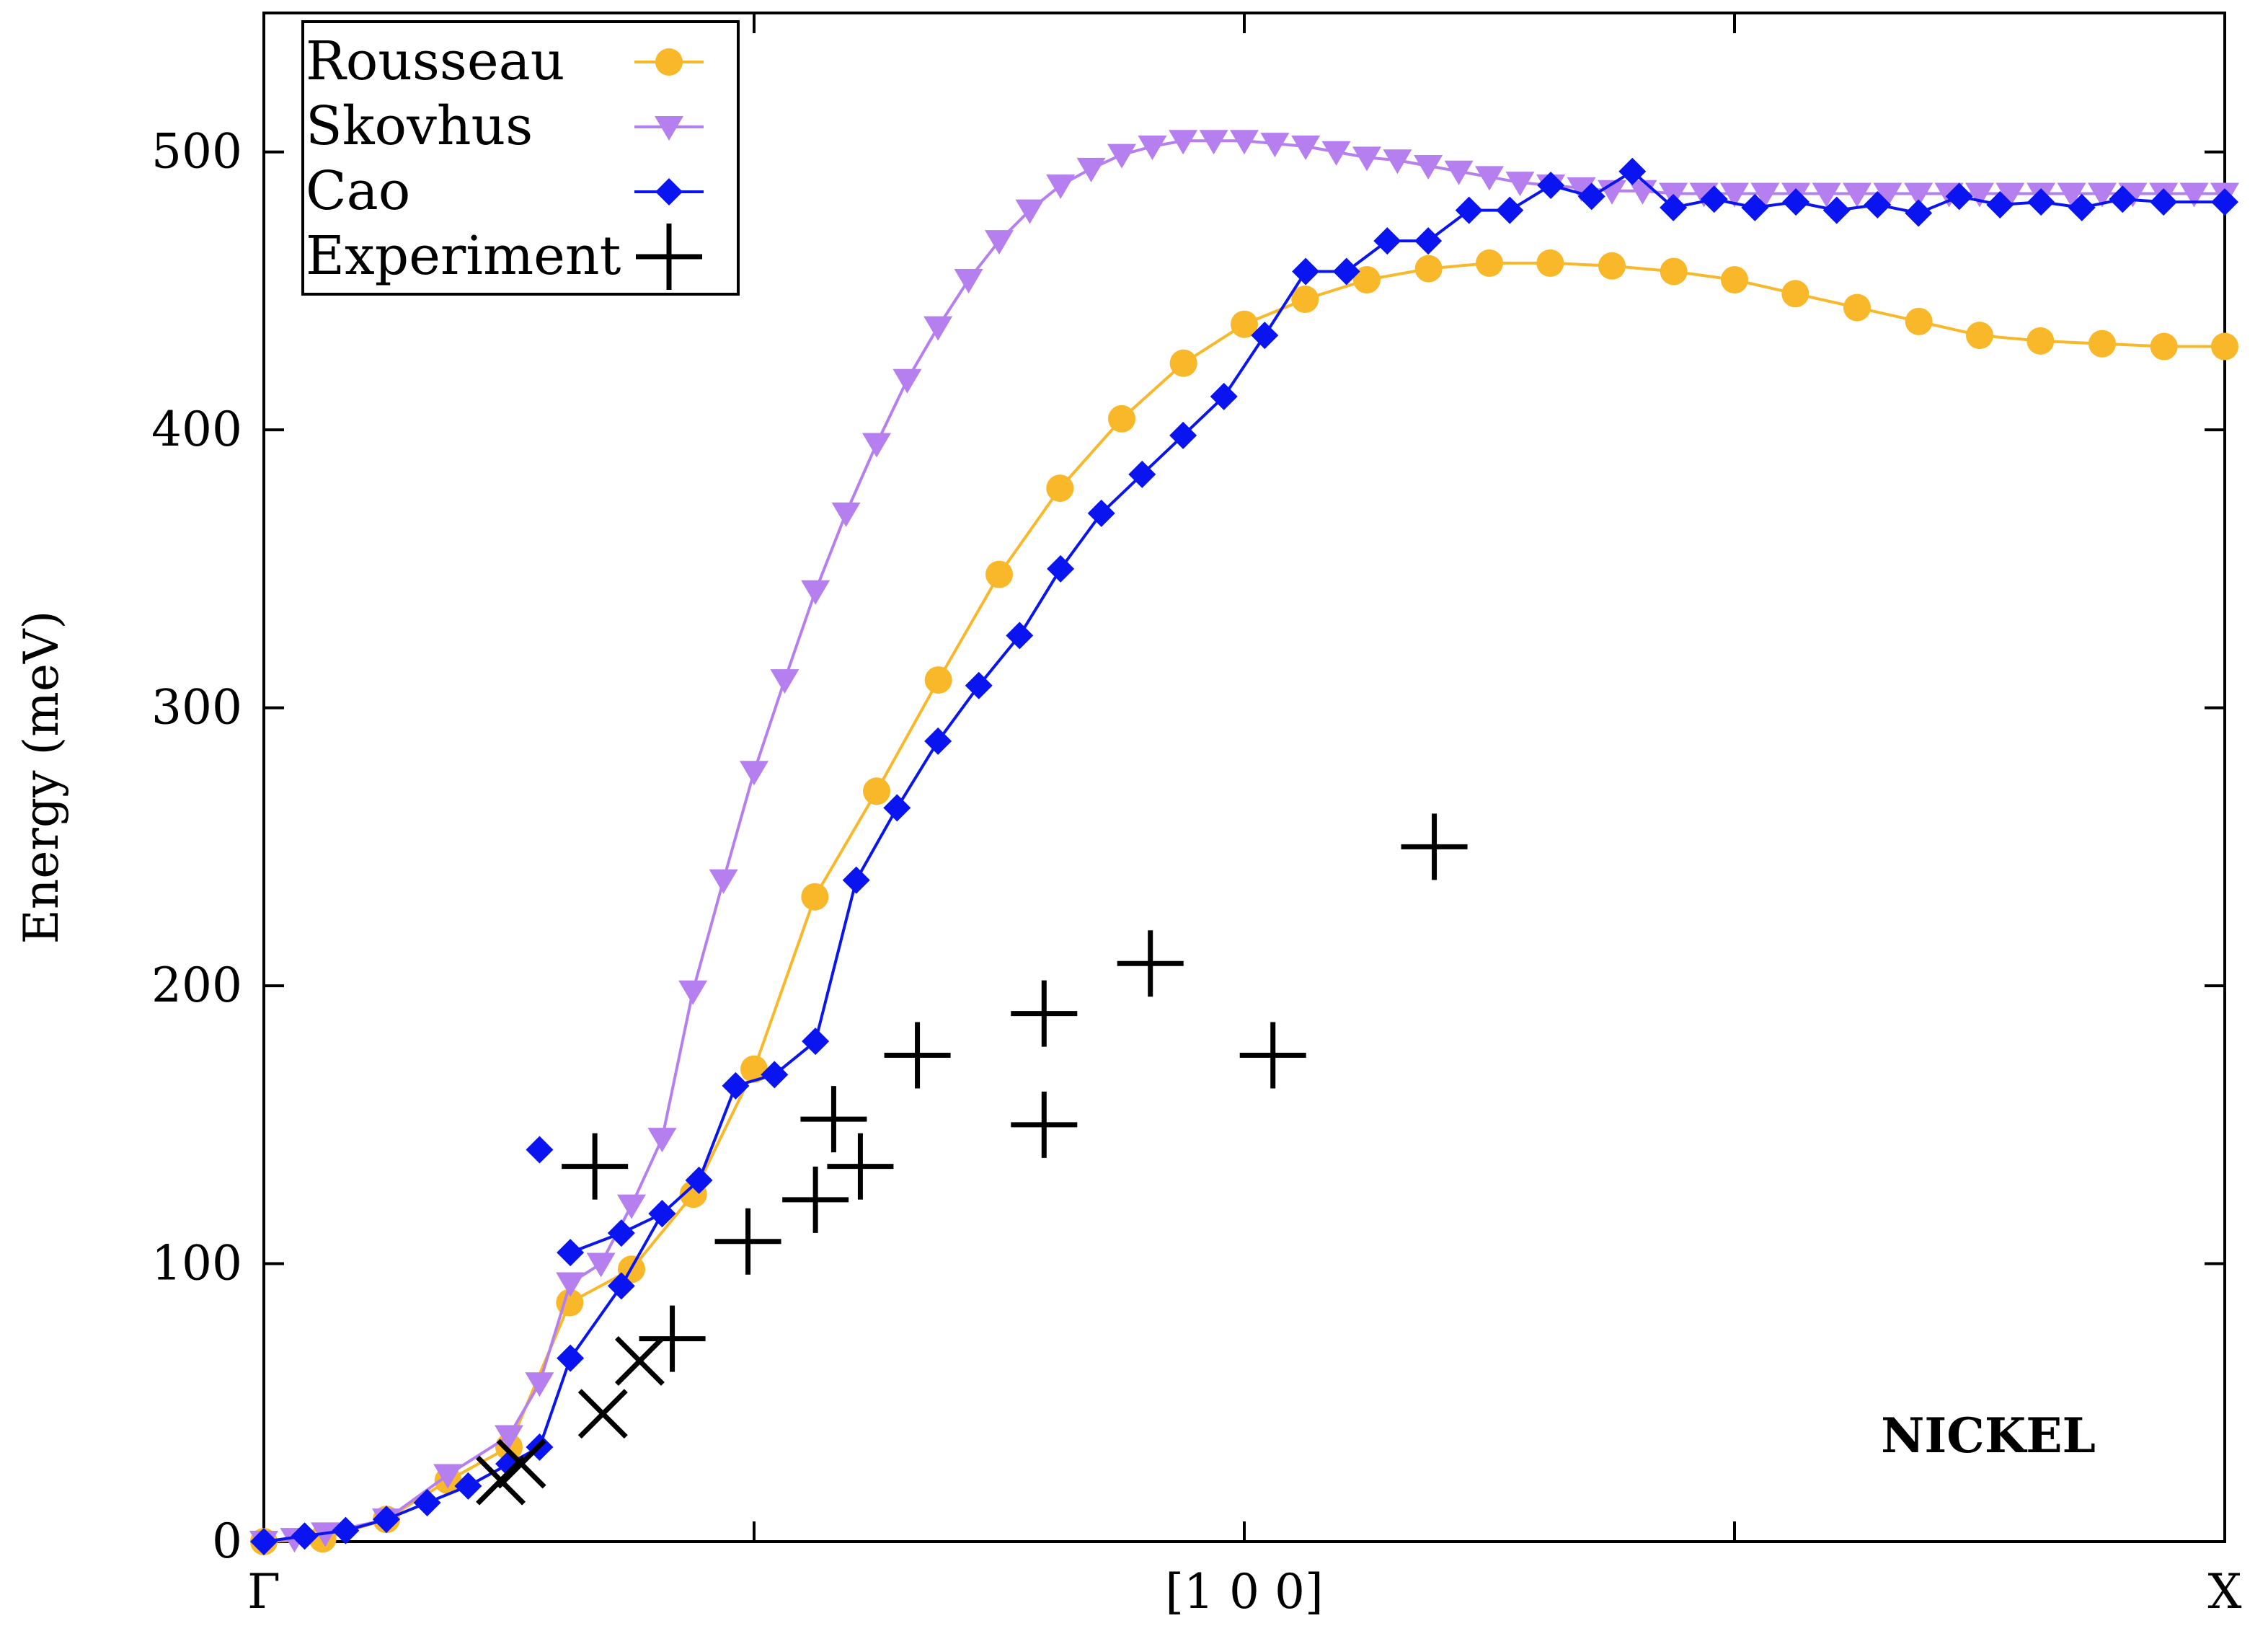 The height and width of the screenshot is (1644, 2268). What do you see at coordinates (463, 256) in the screenshot?
I see `legend-label: Experiment` at bounding box center [463, 256].